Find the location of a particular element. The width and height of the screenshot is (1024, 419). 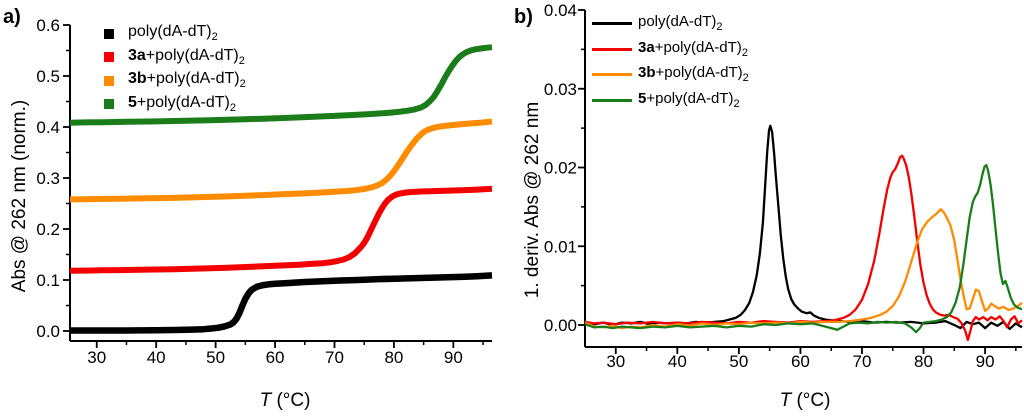

panel-a-x-tick-label: 60 is located at coordinates (275, 357).